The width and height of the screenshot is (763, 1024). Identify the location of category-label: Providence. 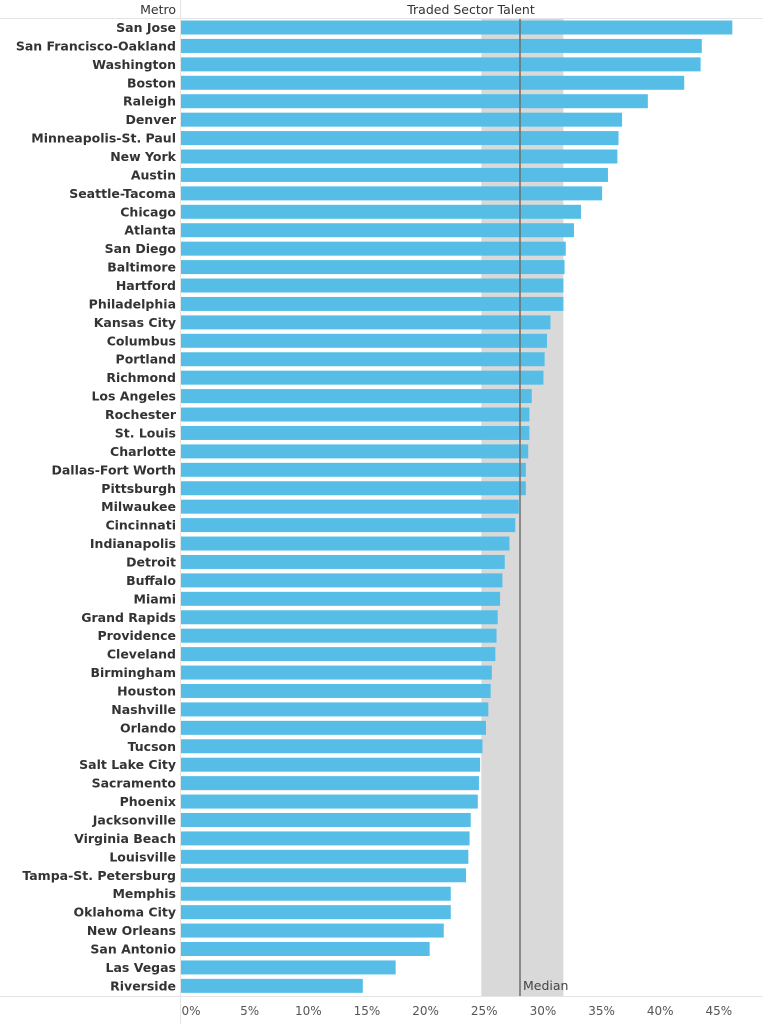
(136, 635).